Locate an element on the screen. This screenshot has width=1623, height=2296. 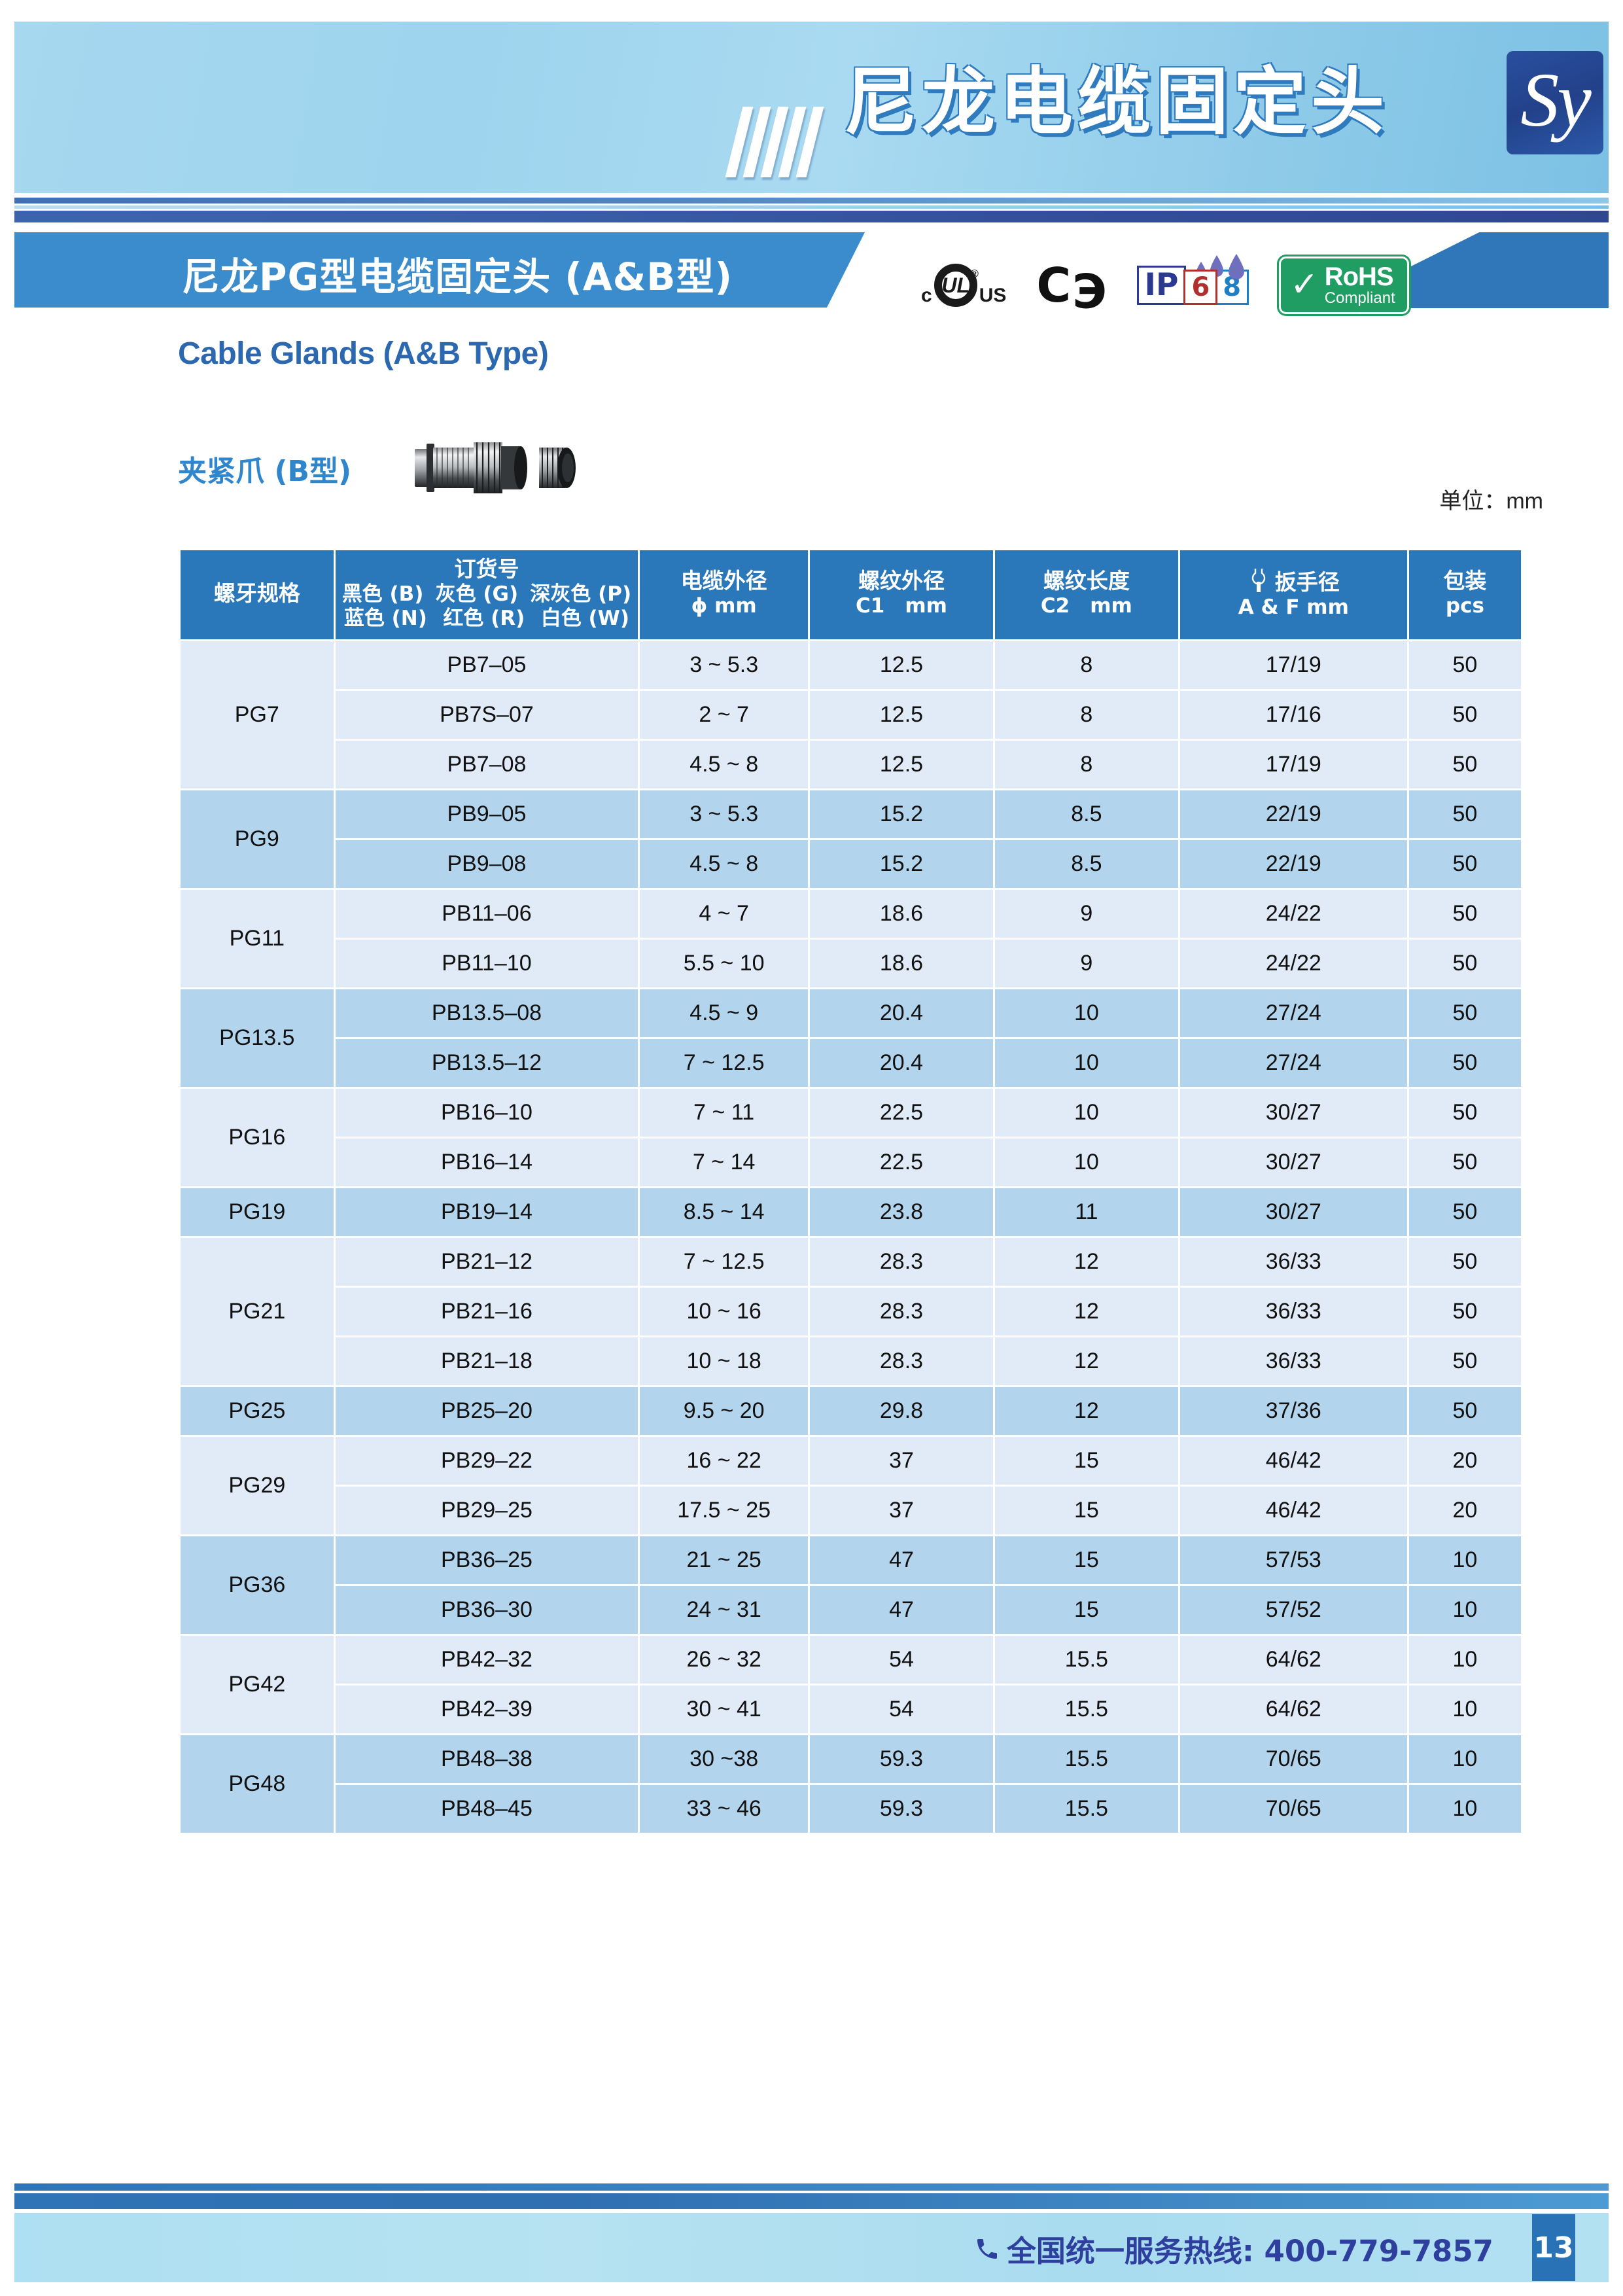
cell-thread-spec: PG7 is located at coordinates (257, 715).